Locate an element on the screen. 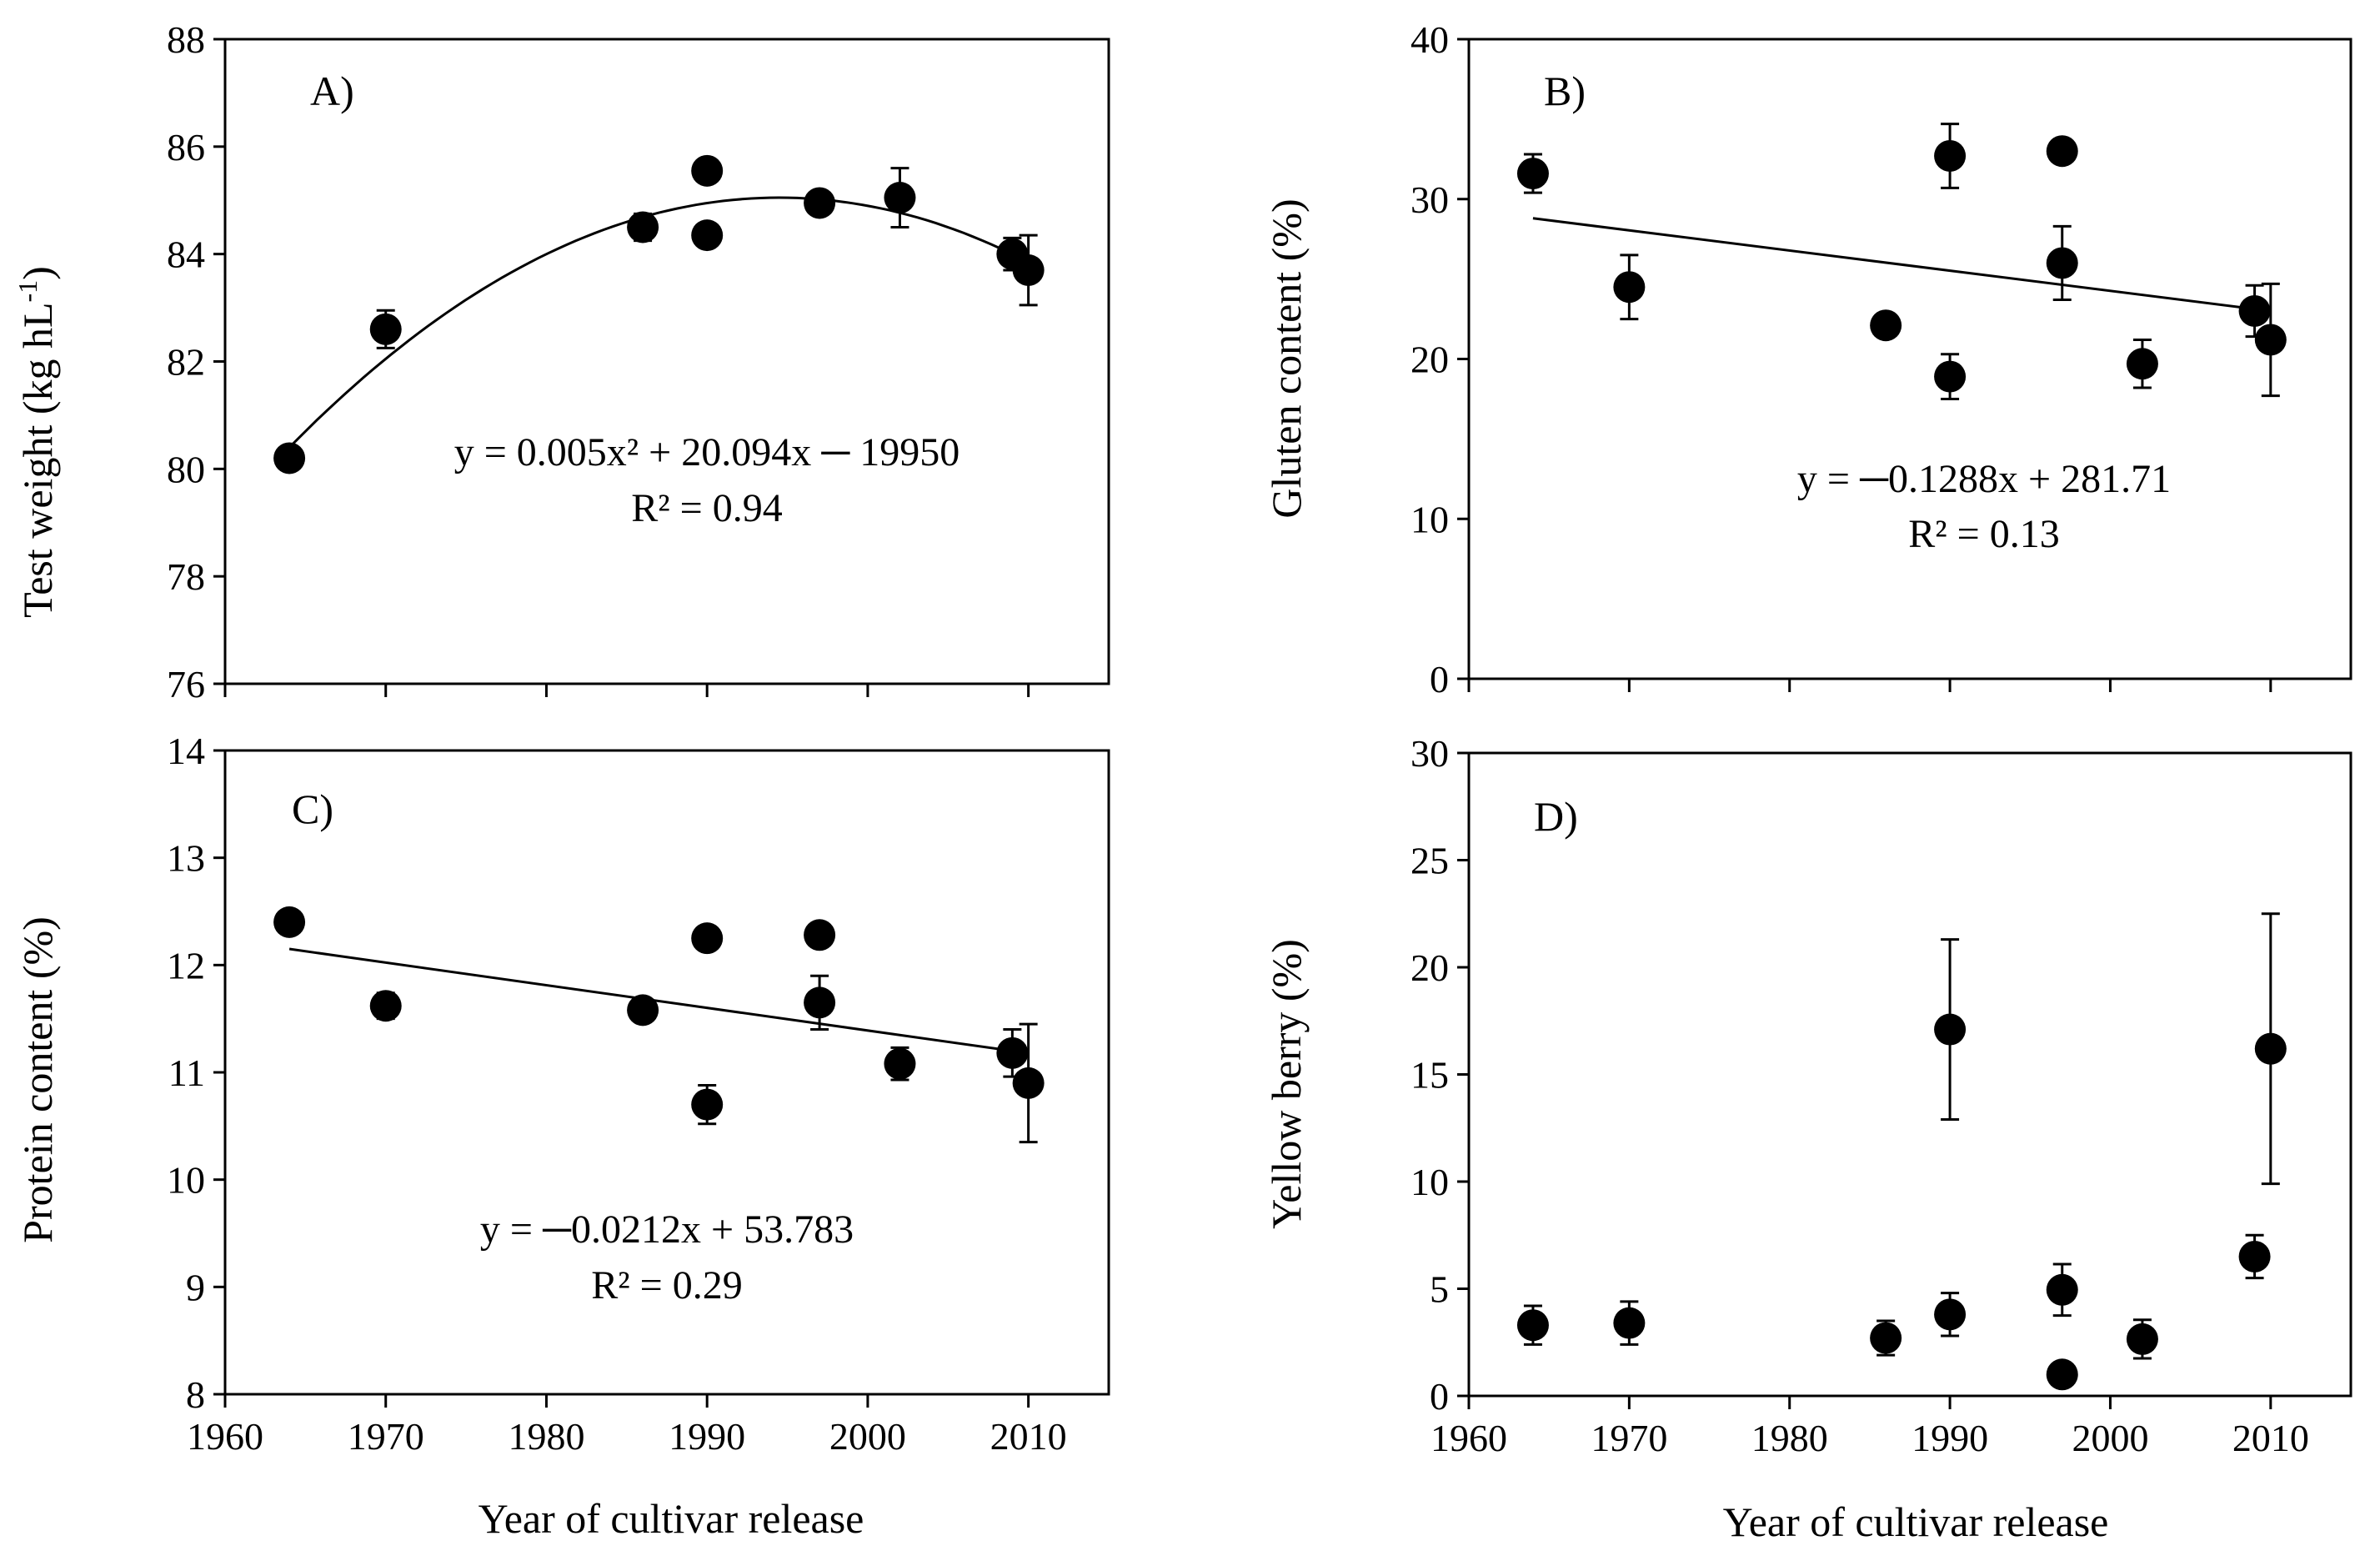 The height and width of the screenshot is (1556, 2380). panel-c-xtick-label: 1970 is located at coordinates (386, 1436).